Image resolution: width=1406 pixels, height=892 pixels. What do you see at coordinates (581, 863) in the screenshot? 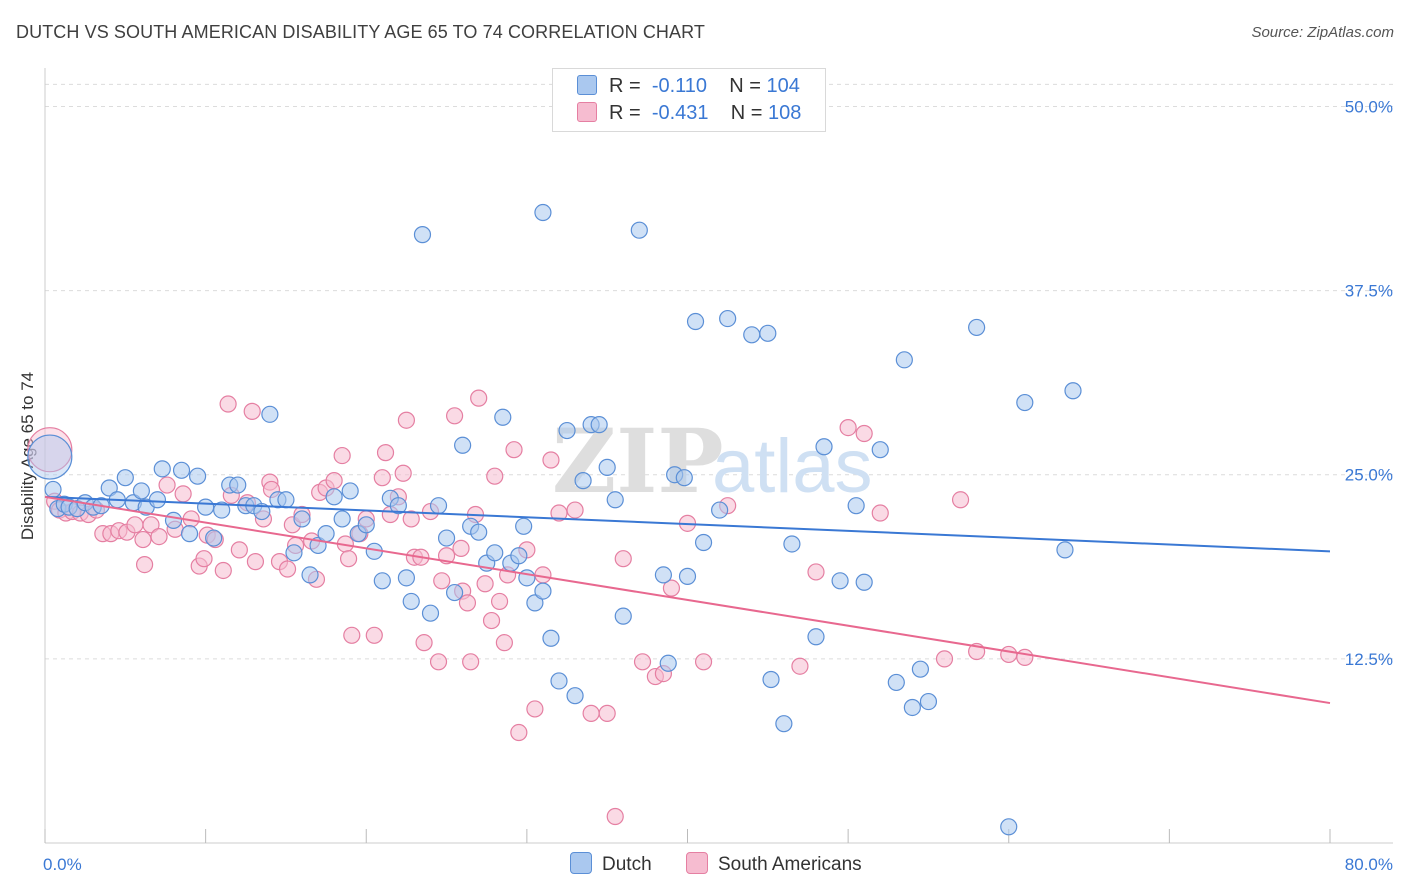
I see `dutch-legend-swatch` at bounding box center [581, 863].